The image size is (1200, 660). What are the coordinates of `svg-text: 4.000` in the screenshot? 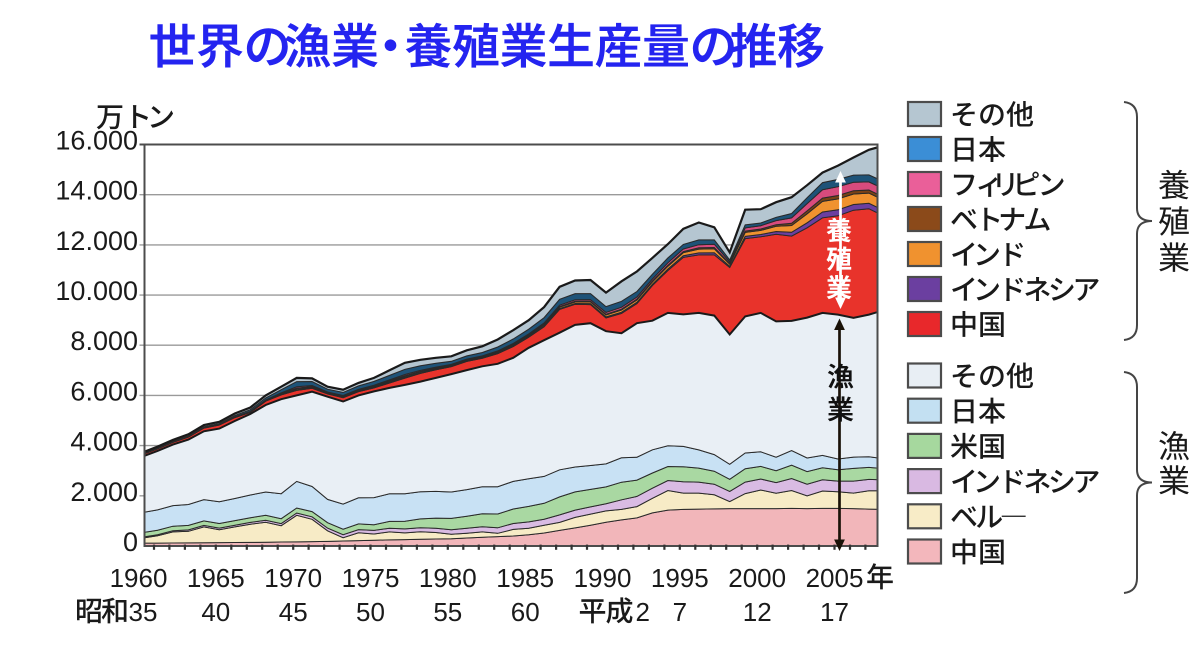 It's located at (104, 442).